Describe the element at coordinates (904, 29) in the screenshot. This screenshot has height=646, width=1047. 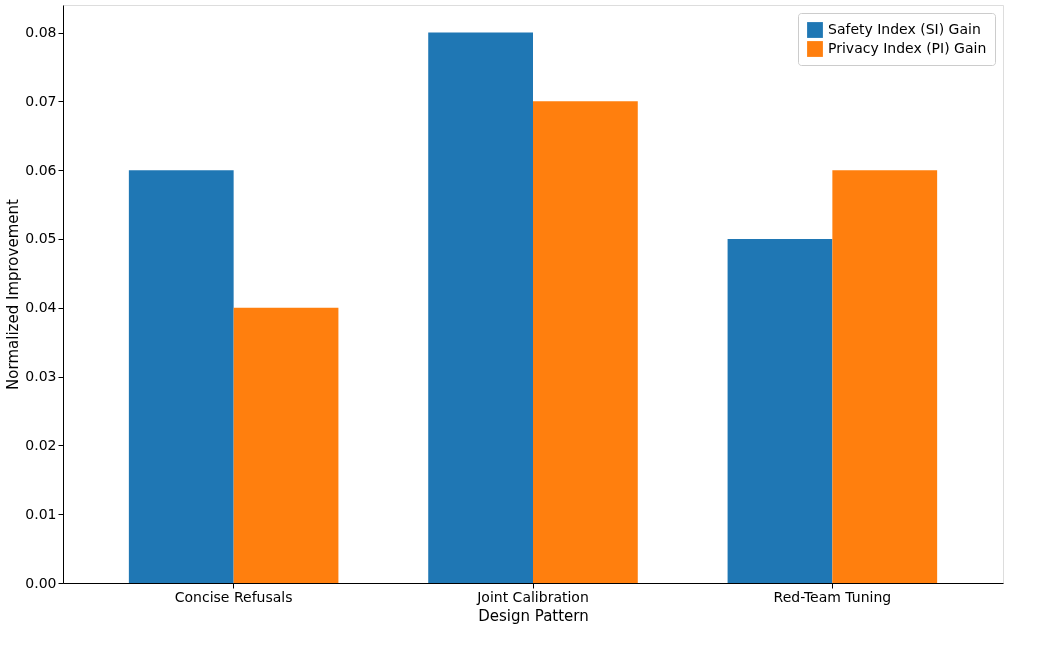
I see `legend-label: Safety Index (SI) Gain` at that location.